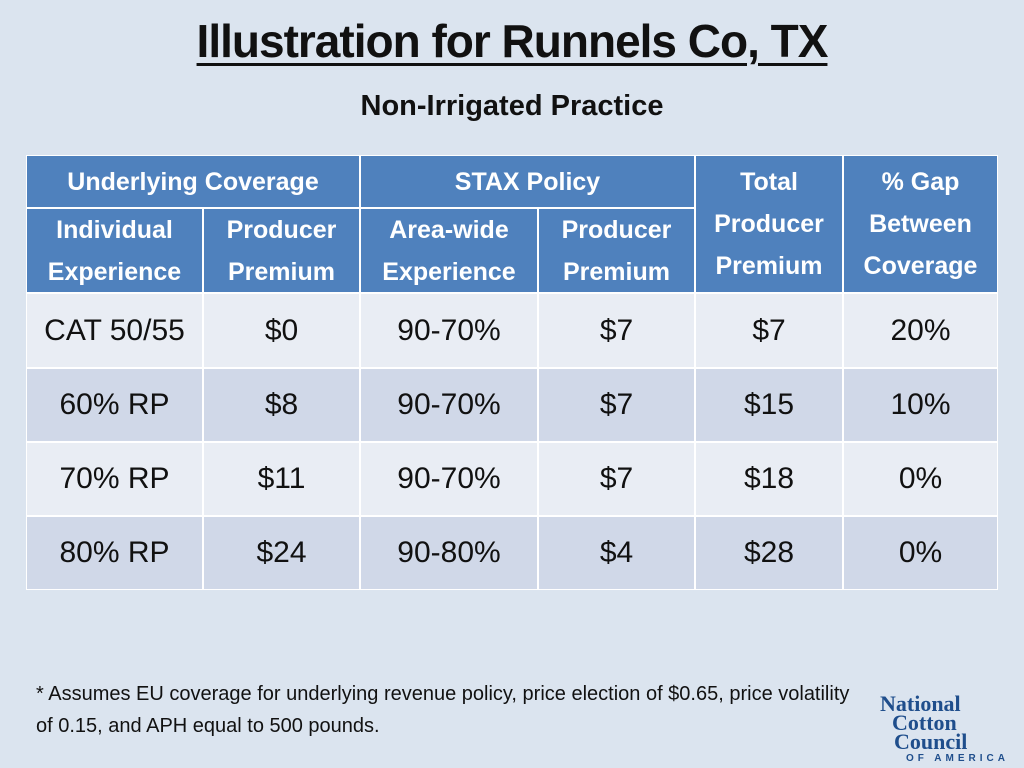  I want to click on group-header: STAX Policy, so click(527, 181).